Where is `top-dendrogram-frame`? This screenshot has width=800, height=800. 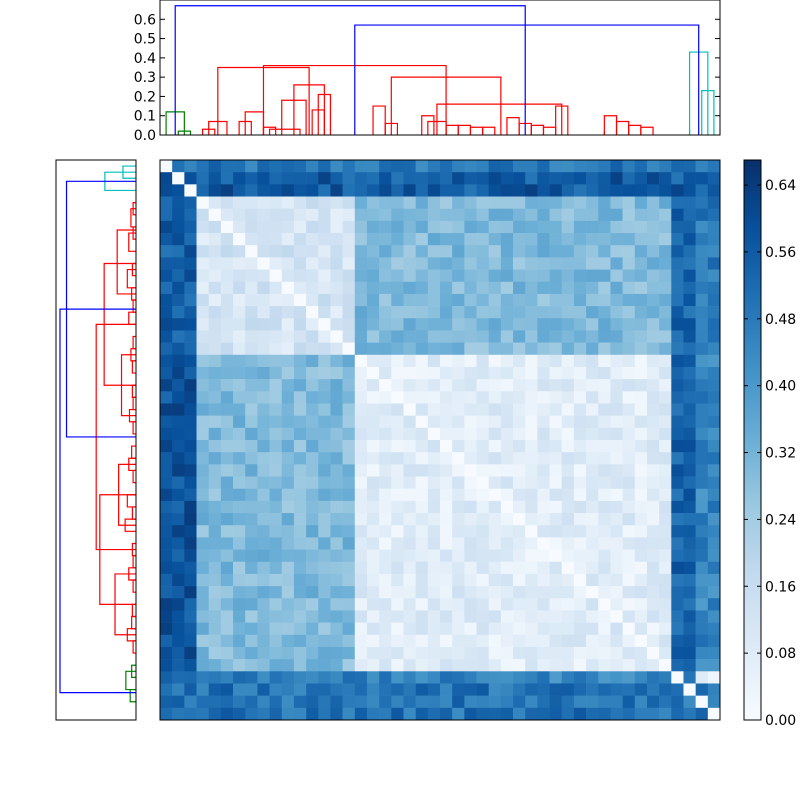 top-dendrogram-frame is located at coordinates (440, 68).